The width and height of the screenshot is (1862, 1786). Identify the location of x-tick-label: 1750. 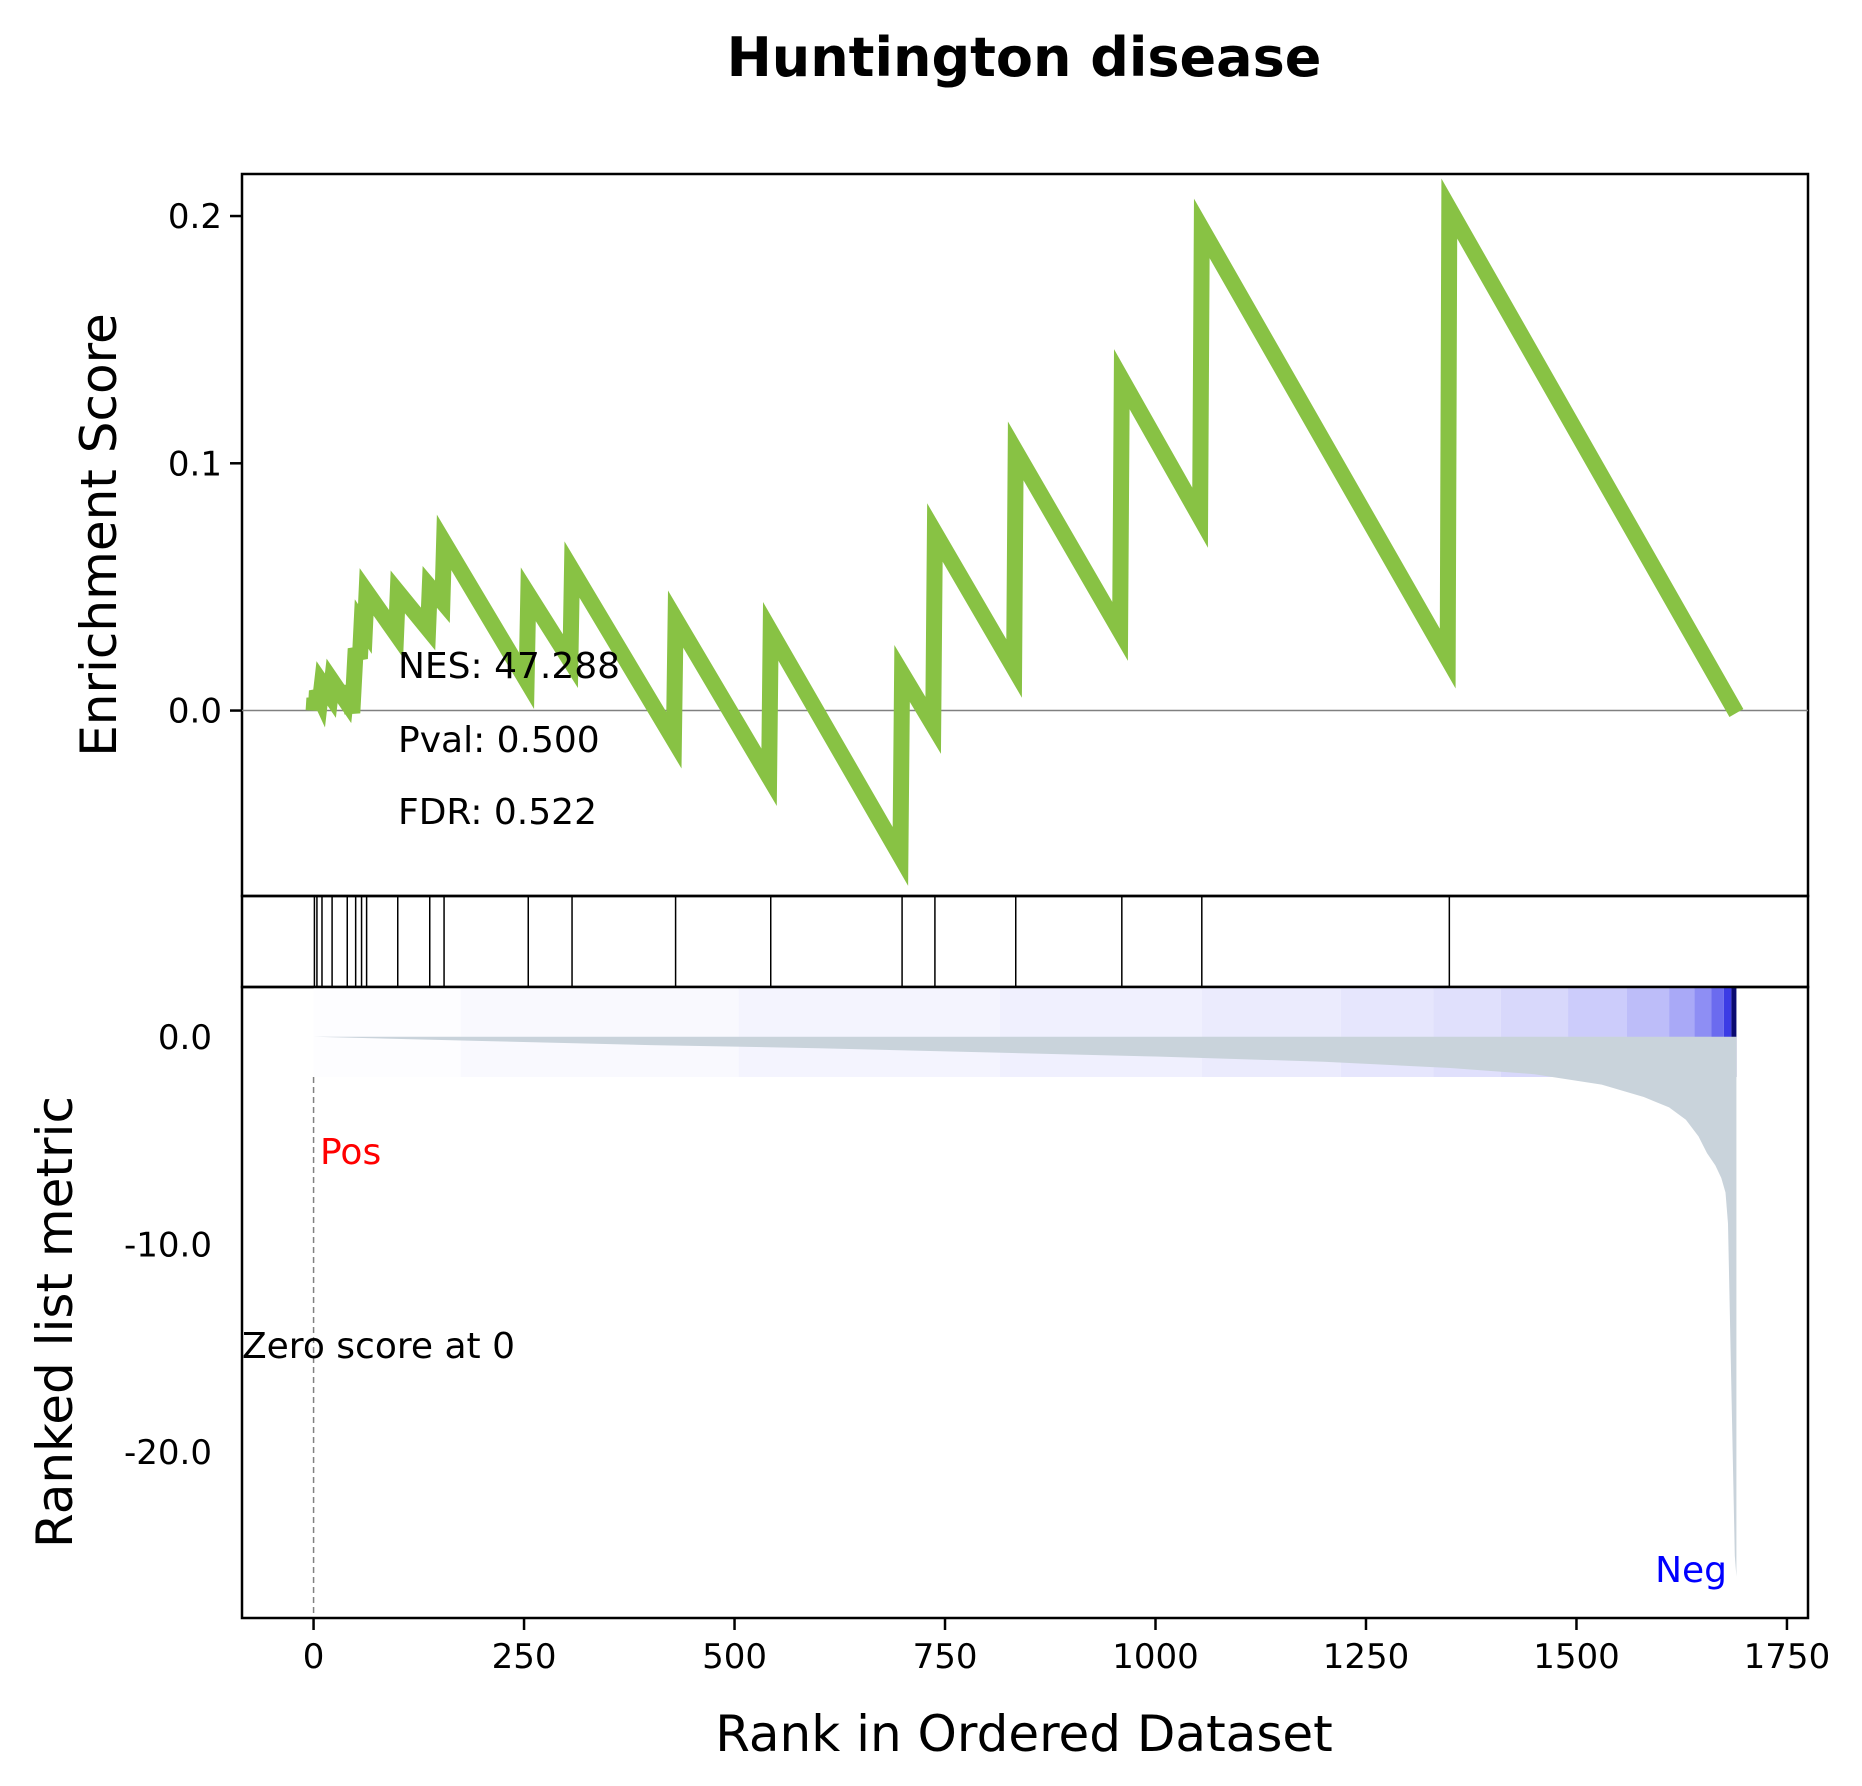
(1787, 1657).